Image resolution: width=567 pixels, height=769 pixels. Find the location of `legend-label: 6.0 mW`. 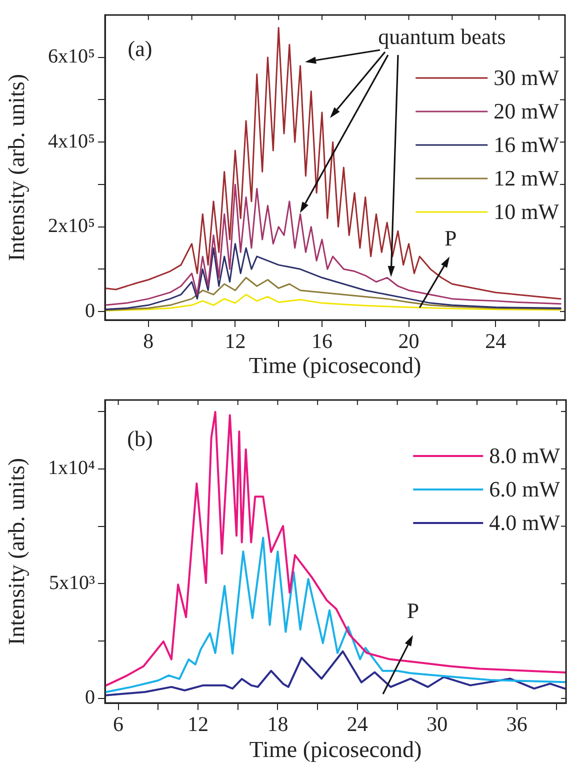

legend-label: 6.0 mW is located at coordinates (524, 489).